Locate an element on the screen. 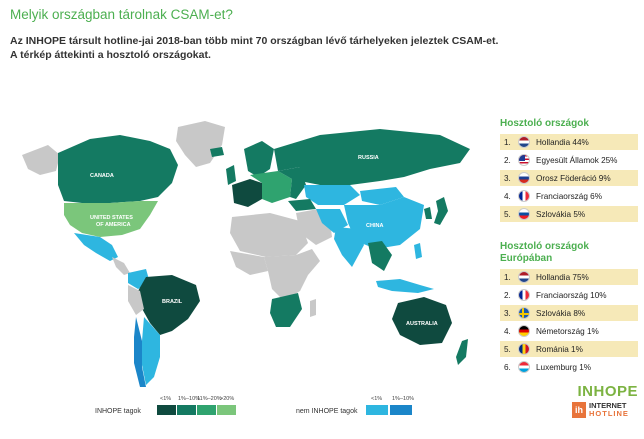  hosting-rank: 2. is located at coordinates (507, 160).